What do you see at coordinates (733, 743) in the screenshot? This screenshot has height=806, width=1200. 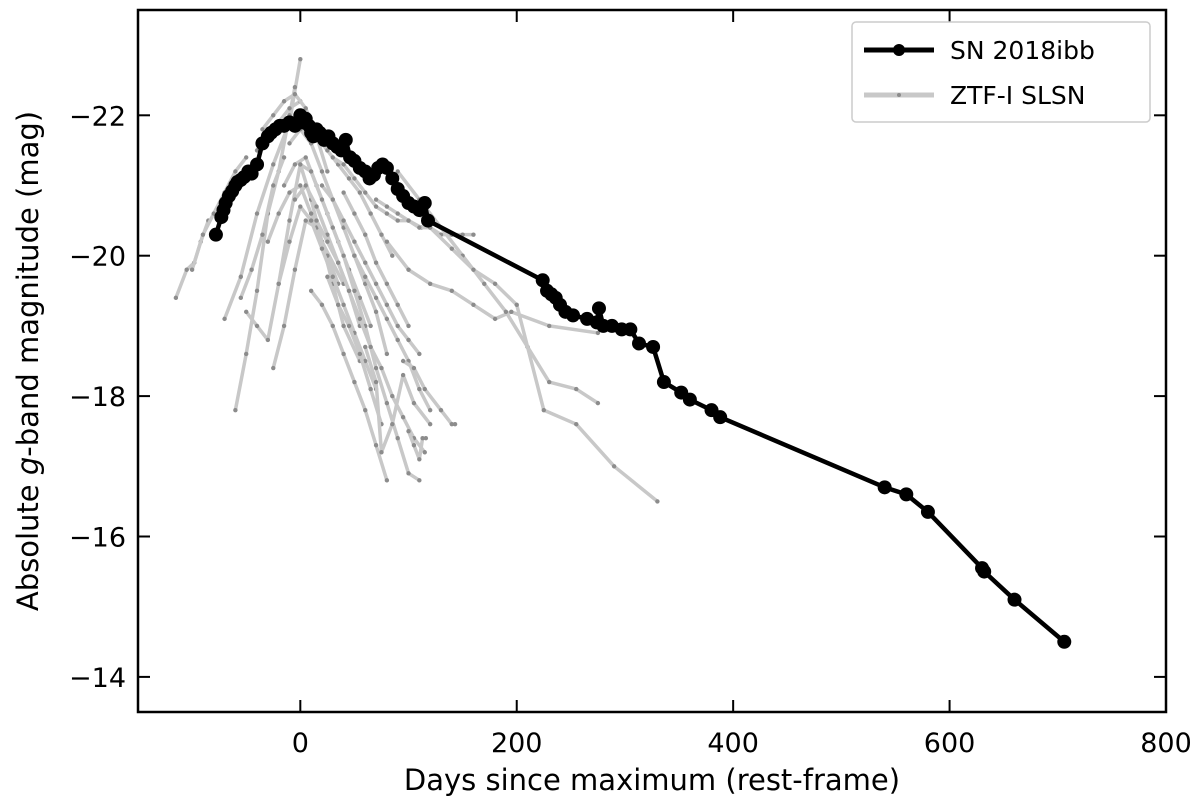 I see `x-tick-label: 400` at bounding box center [733, 743].